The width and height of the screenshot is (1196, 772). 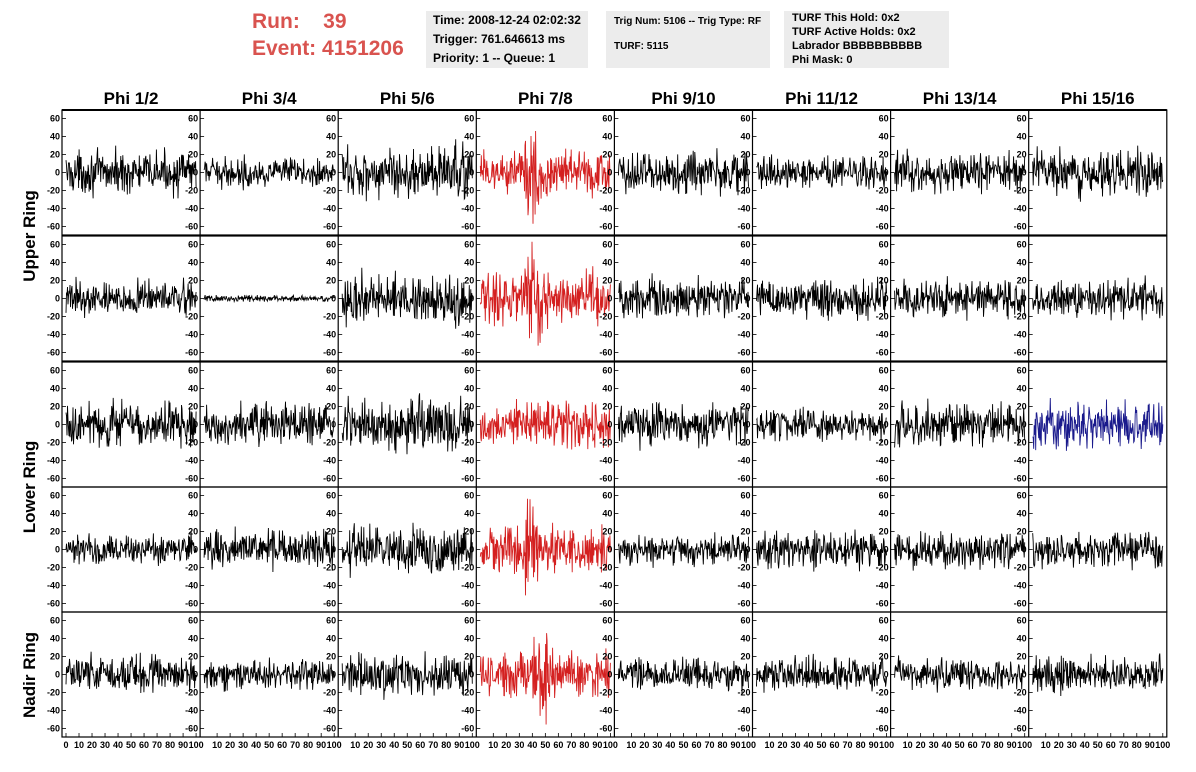 I want to click on x-tick-label: 60, so click(x=282, y=745).